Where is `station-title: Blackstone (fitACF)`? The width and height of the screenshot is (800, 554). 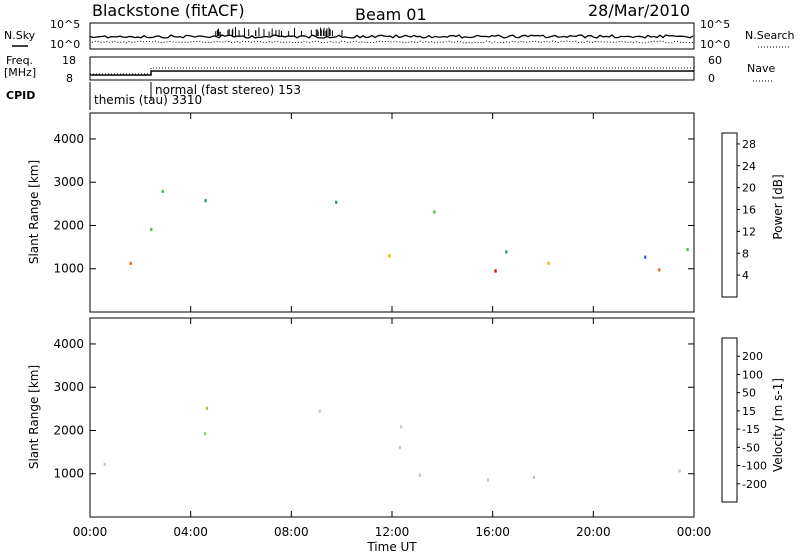
station-title: Blackstone (fitACF) is located at coordinates (168, 10).